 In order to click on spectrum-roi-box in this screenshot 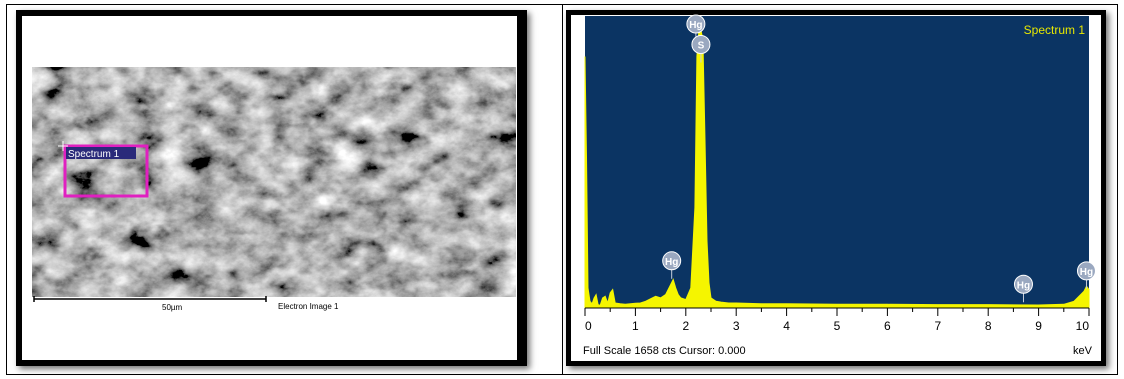, I will do `click(106, 171)`.